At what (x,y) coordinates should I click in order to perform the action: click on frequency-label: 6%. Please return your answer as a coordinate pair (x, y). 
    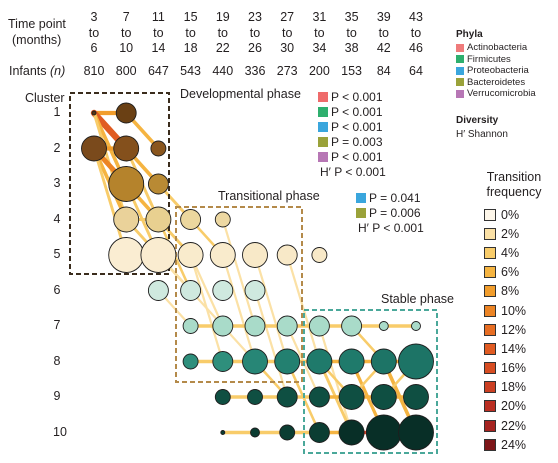
    Looking at the image, I should click on (510, 272).